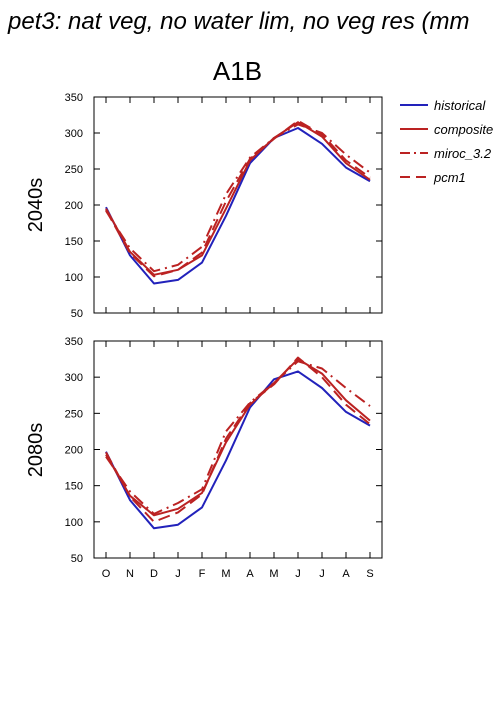 This screenshot has height=709, width=501. Describe the element at coordinates (237, 71) in the screenshot. I see `scenario-title: A1B` at that location.